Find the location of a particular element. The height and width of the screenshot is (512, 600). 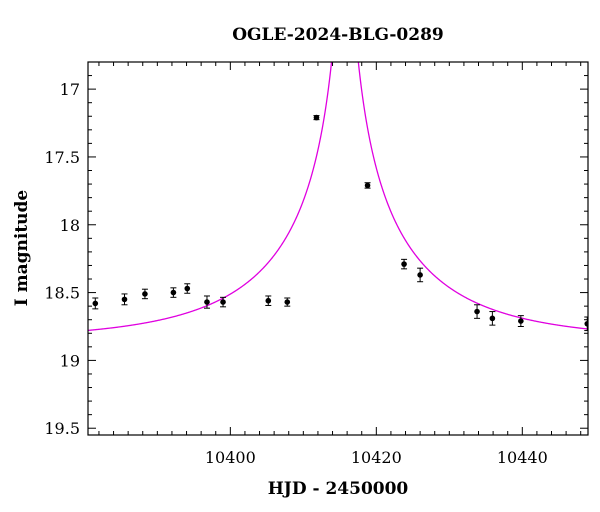

x-tick-label: 10440 is located at coordinates (522, 457).